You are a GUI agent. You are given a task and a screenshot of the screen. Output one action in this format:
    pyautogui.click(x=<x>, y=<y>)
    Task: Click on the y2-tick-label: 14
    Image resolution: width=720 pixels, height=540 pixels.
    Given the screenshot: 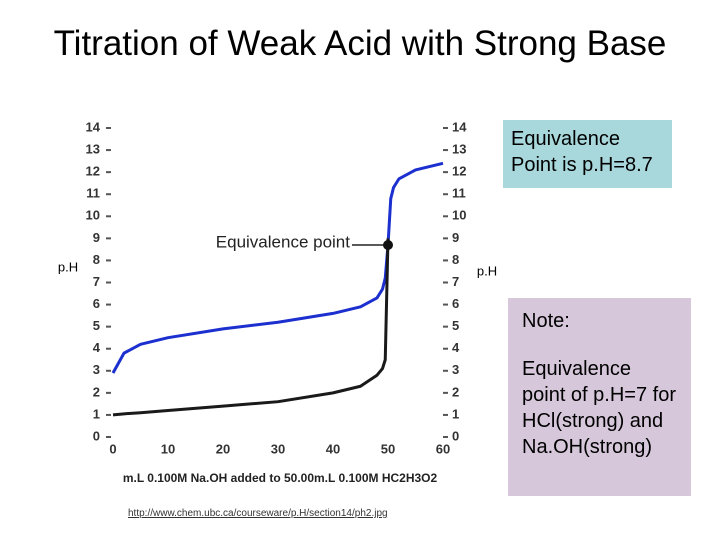 What is the action you would take?
    pyautogui.click(x=459, y=126)
    